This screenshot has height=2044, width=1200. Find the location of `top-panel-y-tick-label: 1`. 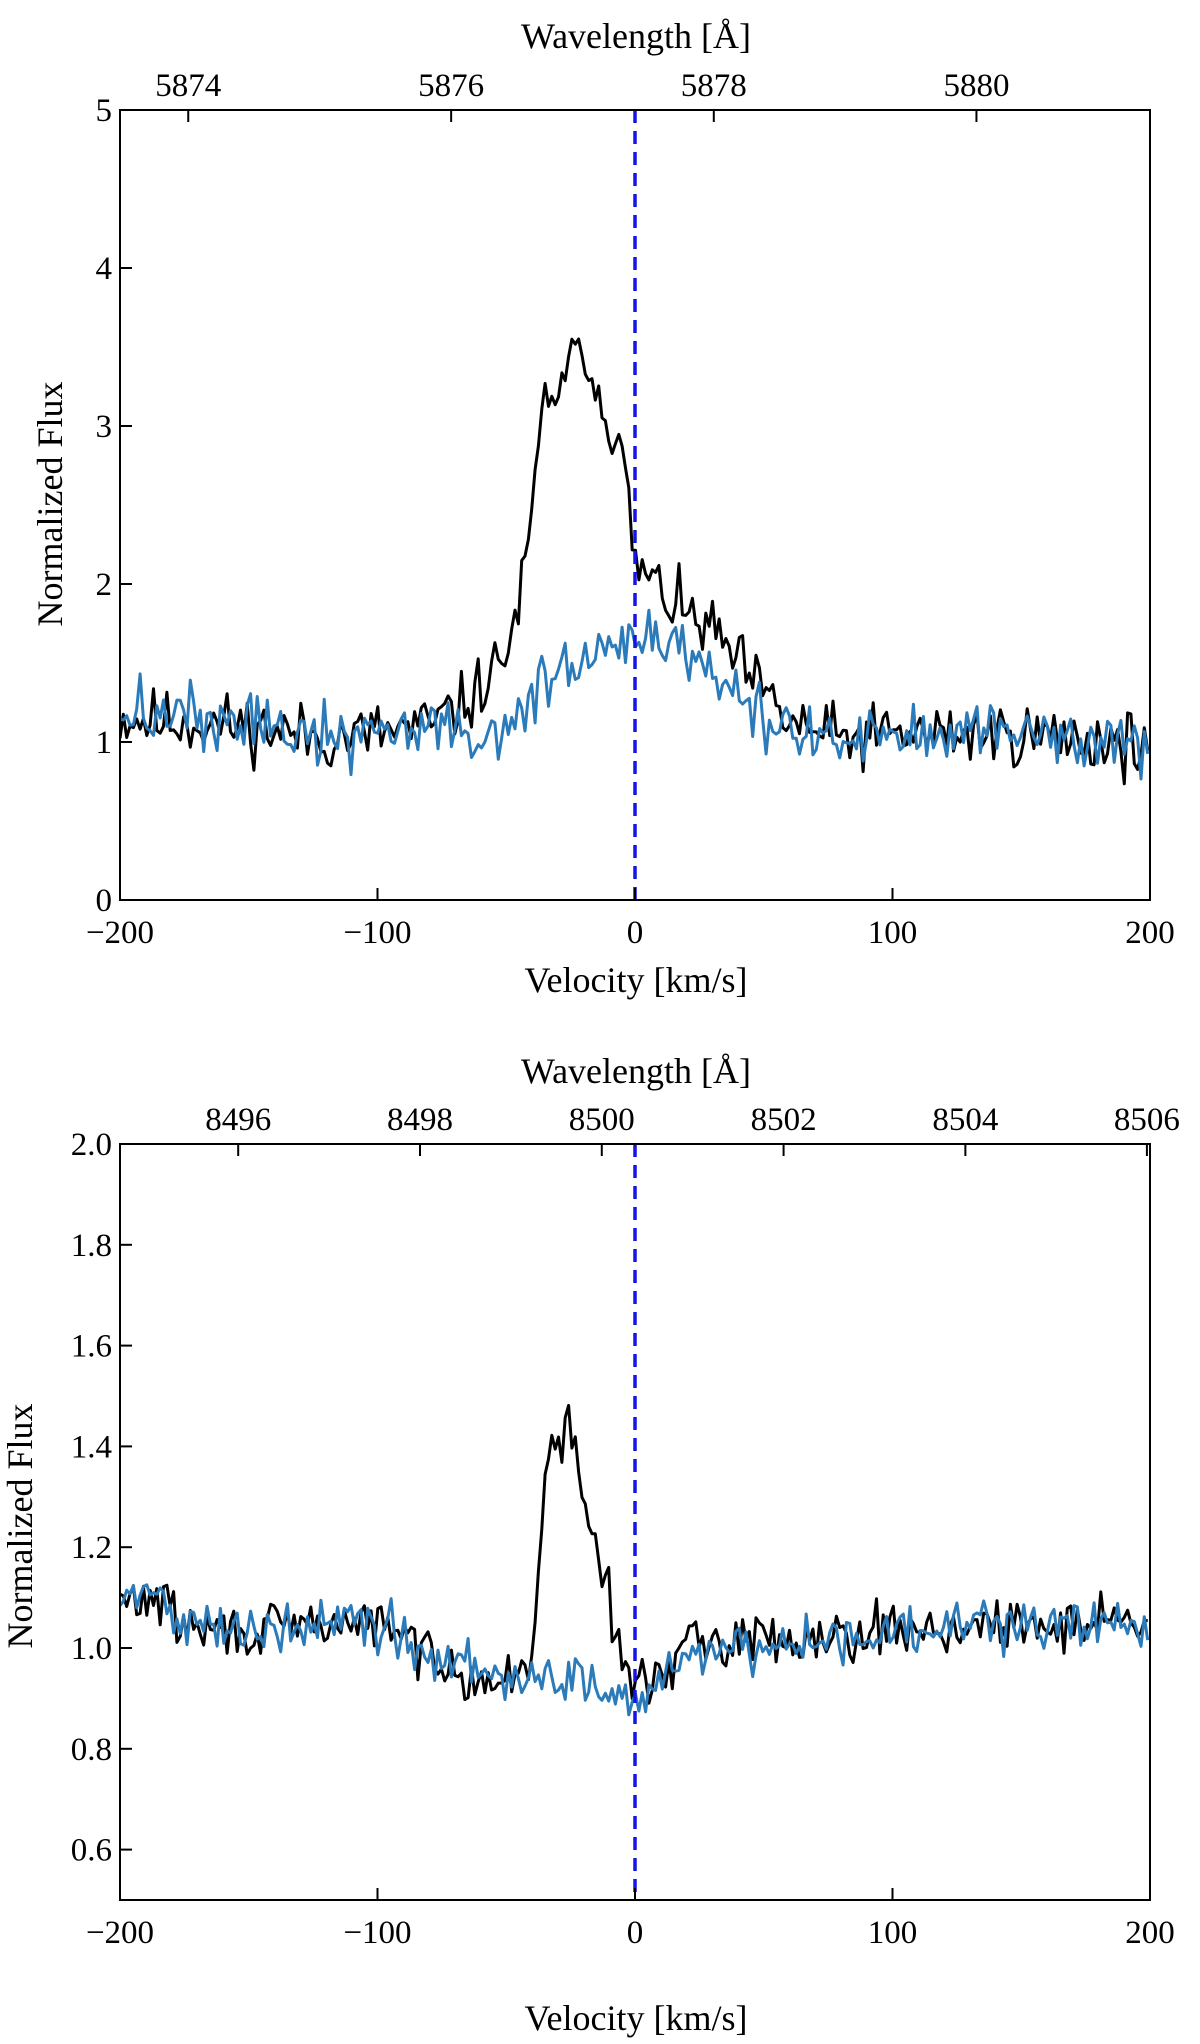

top-panel-y-tick-label: 1 is located at coordinates (104, 743).